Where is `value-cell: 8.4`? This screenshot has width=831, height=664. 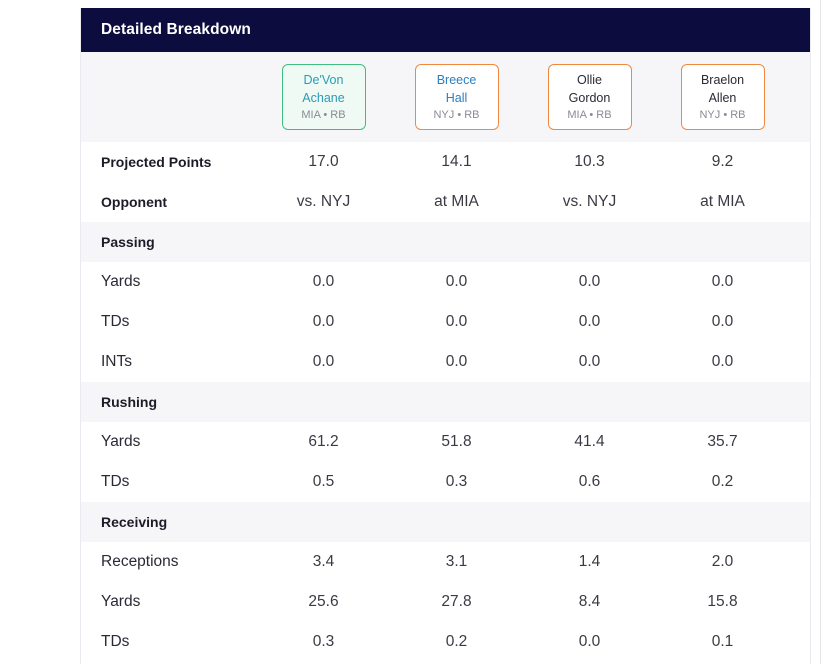
value-cell: 8.4 is located at coordinates (589, 601).